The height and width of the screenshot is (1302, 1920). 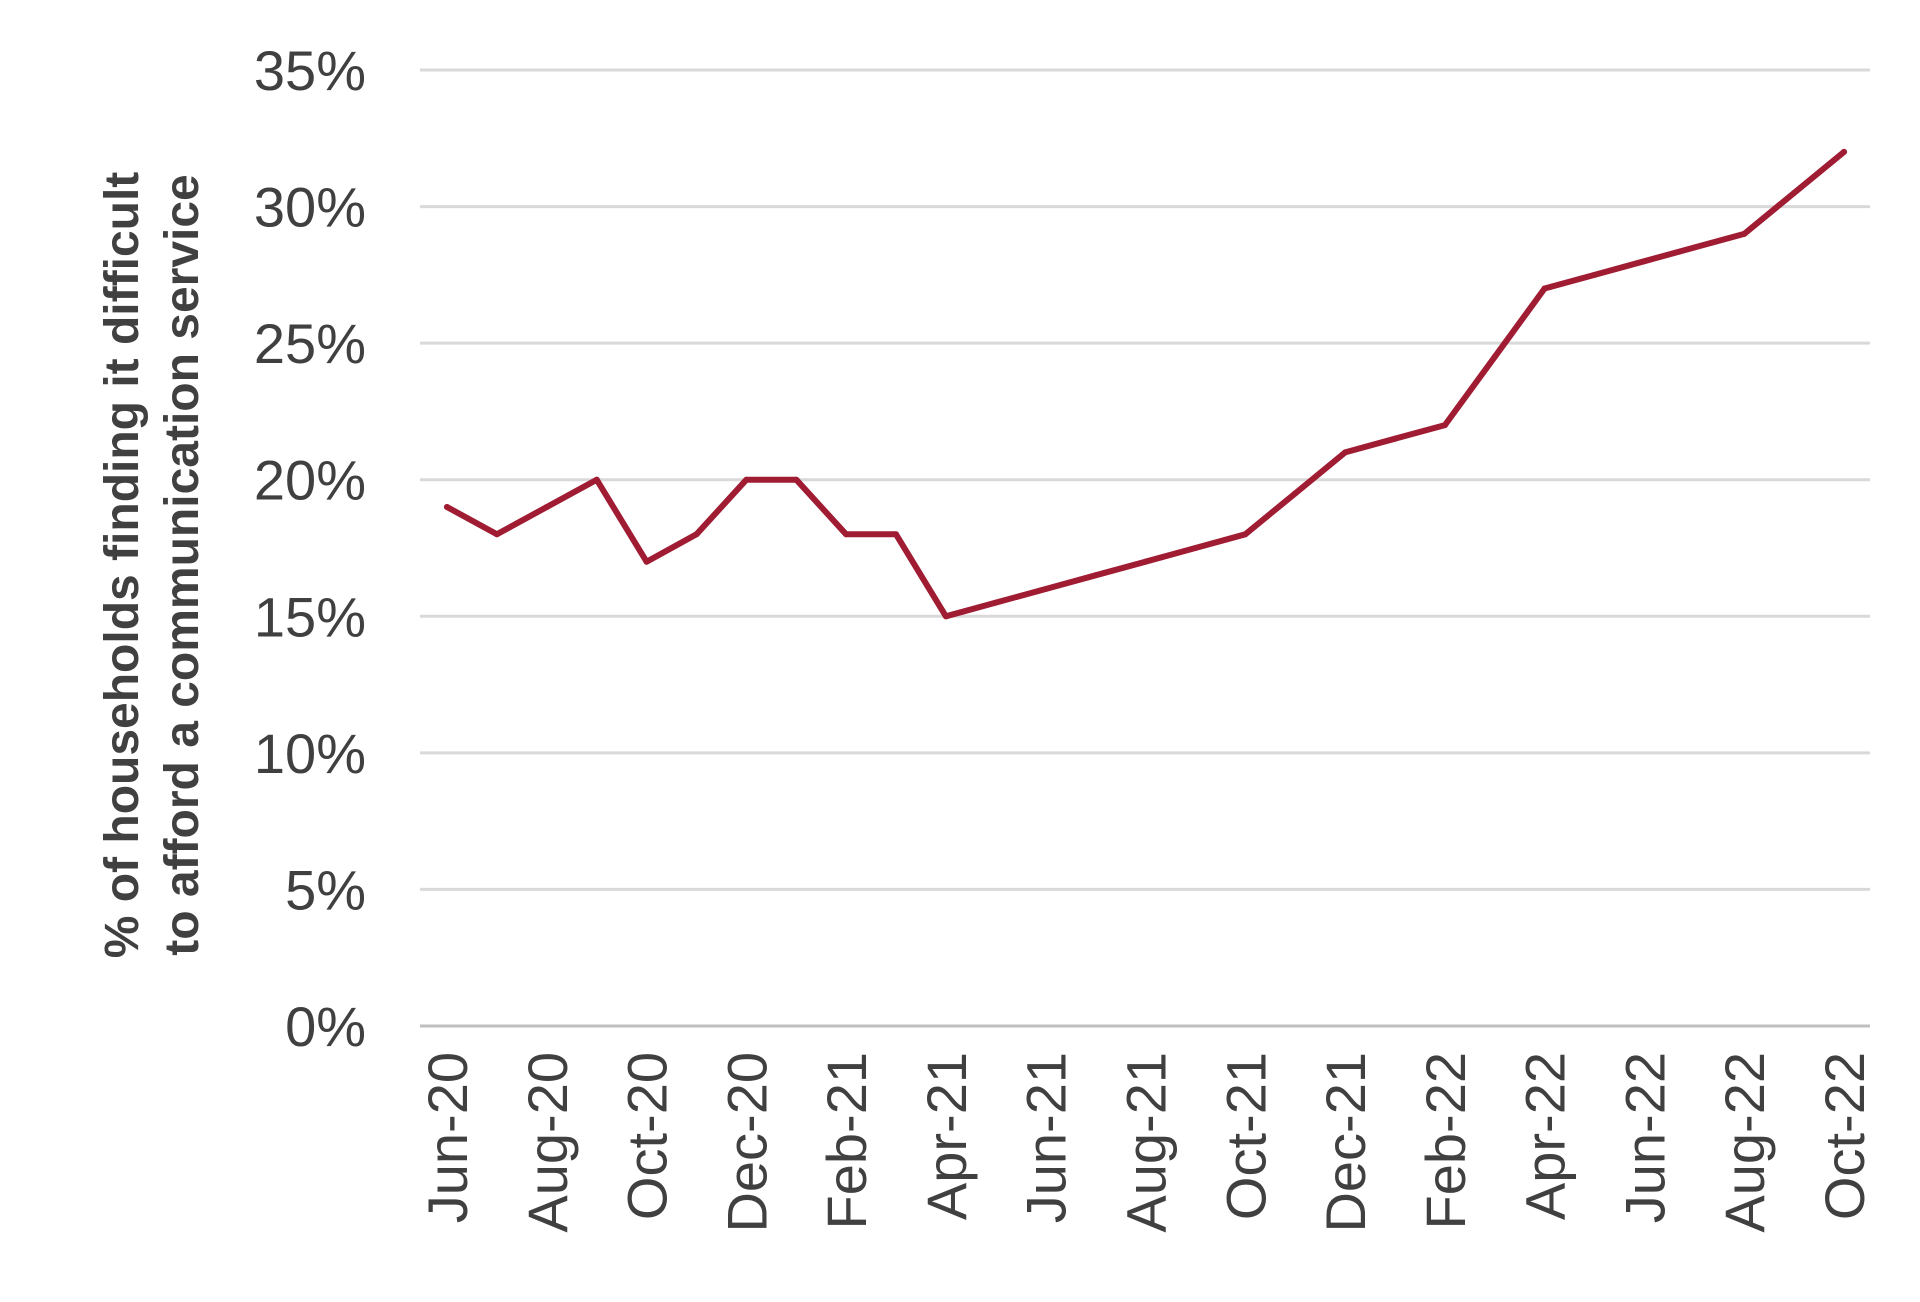 What do you see at coordinates (1744, 1142) in the screenshot?
I see `x-tick-label: Aug-22` at bounding box center [1744, 1142].